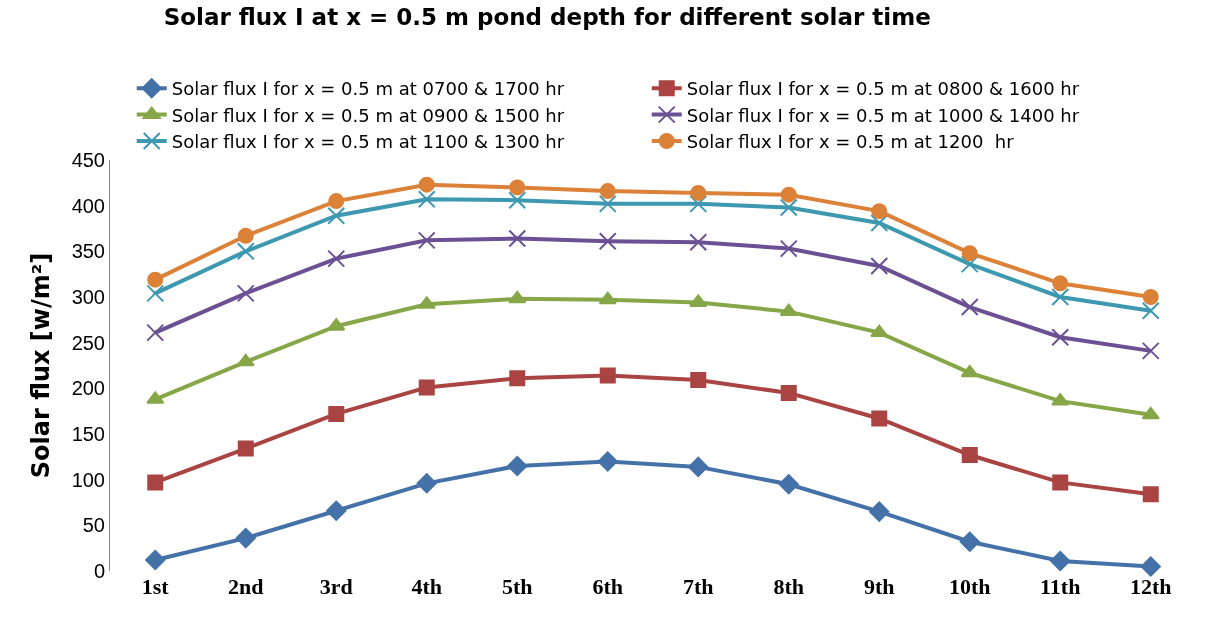 Image resolution: width=1216 pixels, height=626 pixels. I want to click on y-tick-label: 50, so click(93, 525).